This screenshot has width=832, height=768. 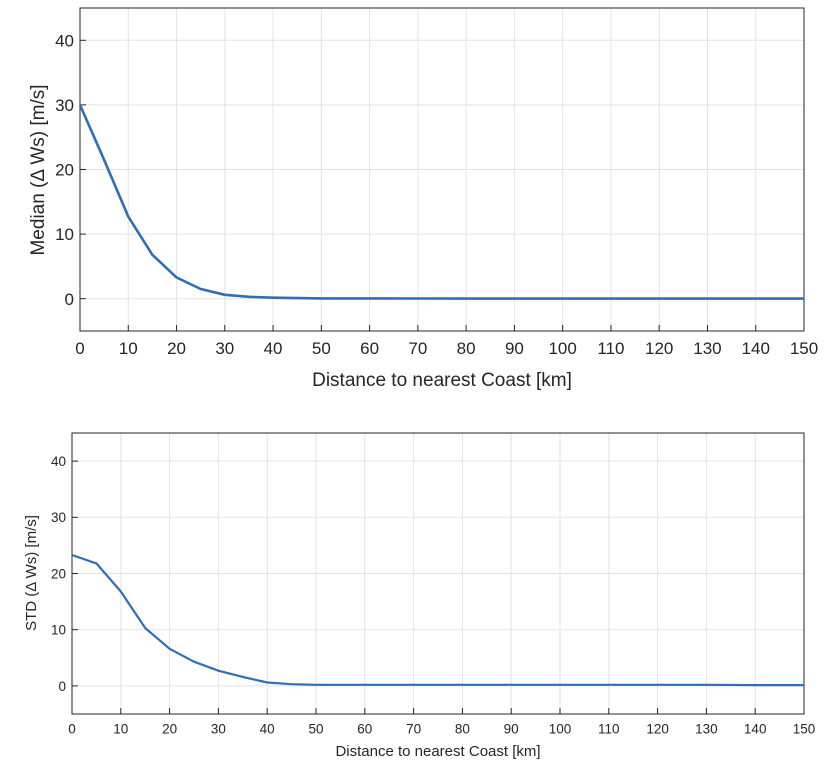 I want to click on median-x-tick-label: 10, so click(x=128, y=348).